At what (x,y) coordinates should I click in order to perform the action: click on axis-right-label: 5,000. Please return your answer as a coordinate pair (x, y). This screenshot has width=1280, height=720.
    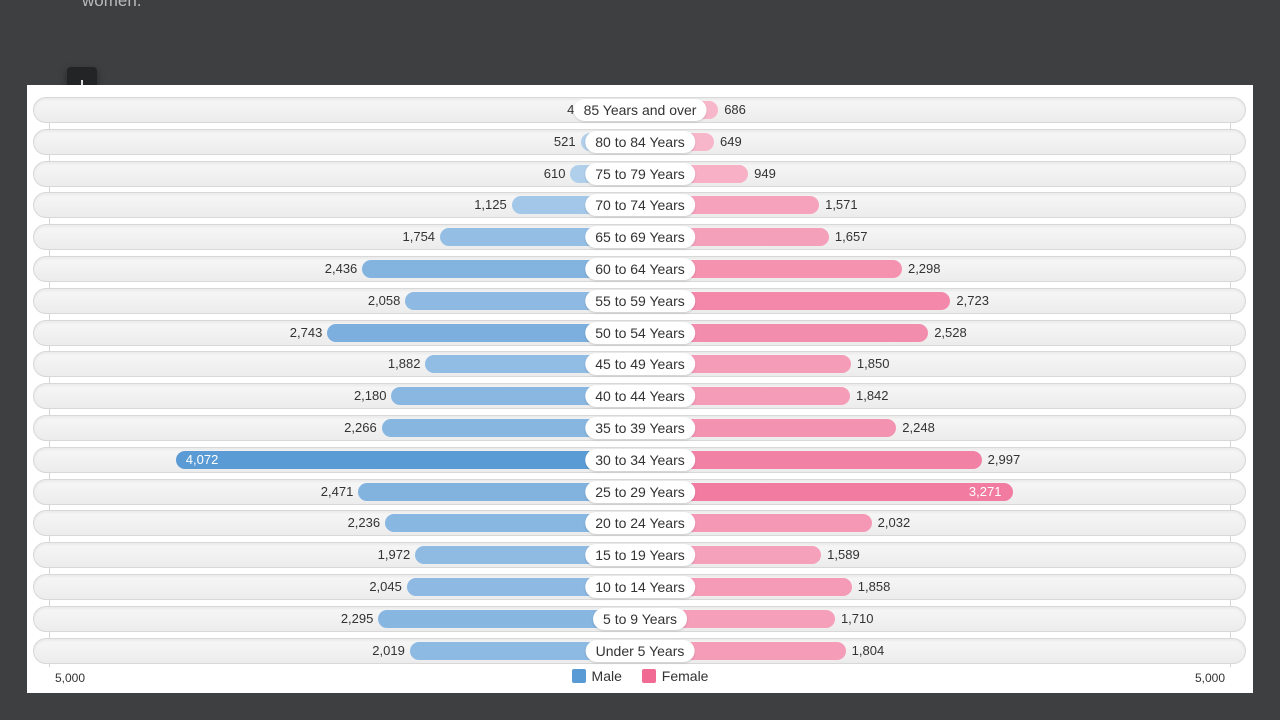
    Looking at the image, I should click on (1209, 678).